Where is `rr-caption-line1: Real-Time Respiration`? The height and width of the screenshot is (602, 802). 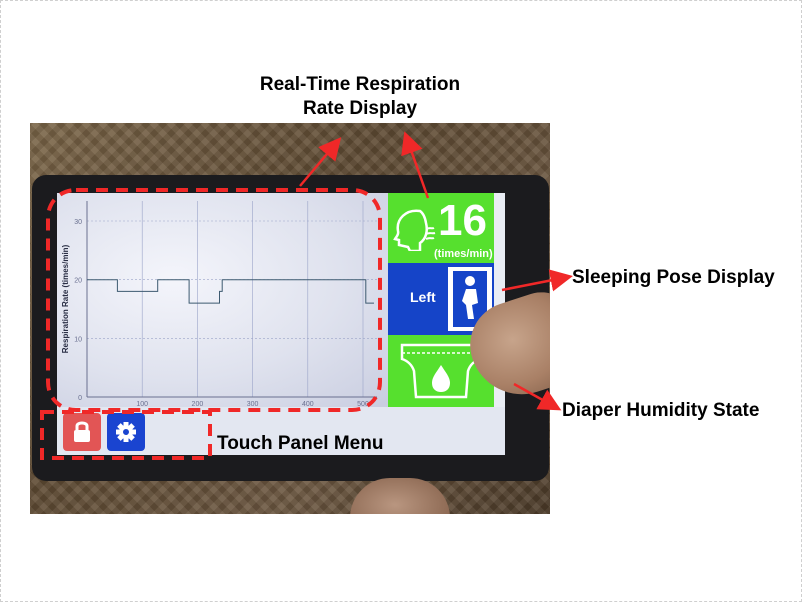 rr-caption-line1: Real-Time Respiration is located at coordinates (360, 84).